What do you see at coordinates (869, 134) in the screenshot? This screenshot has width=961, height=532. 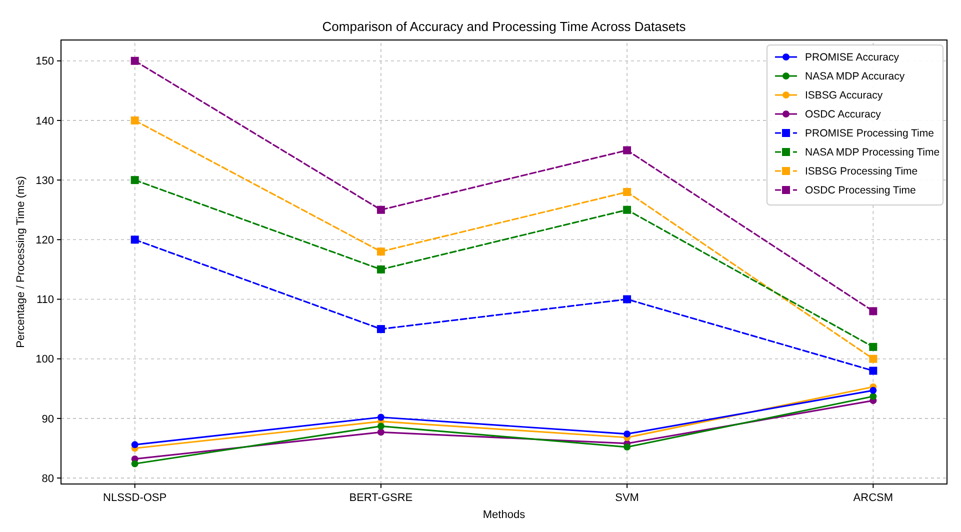 I see `legend-label: PROMISE Processing Time` at bounding box center [869, 134].